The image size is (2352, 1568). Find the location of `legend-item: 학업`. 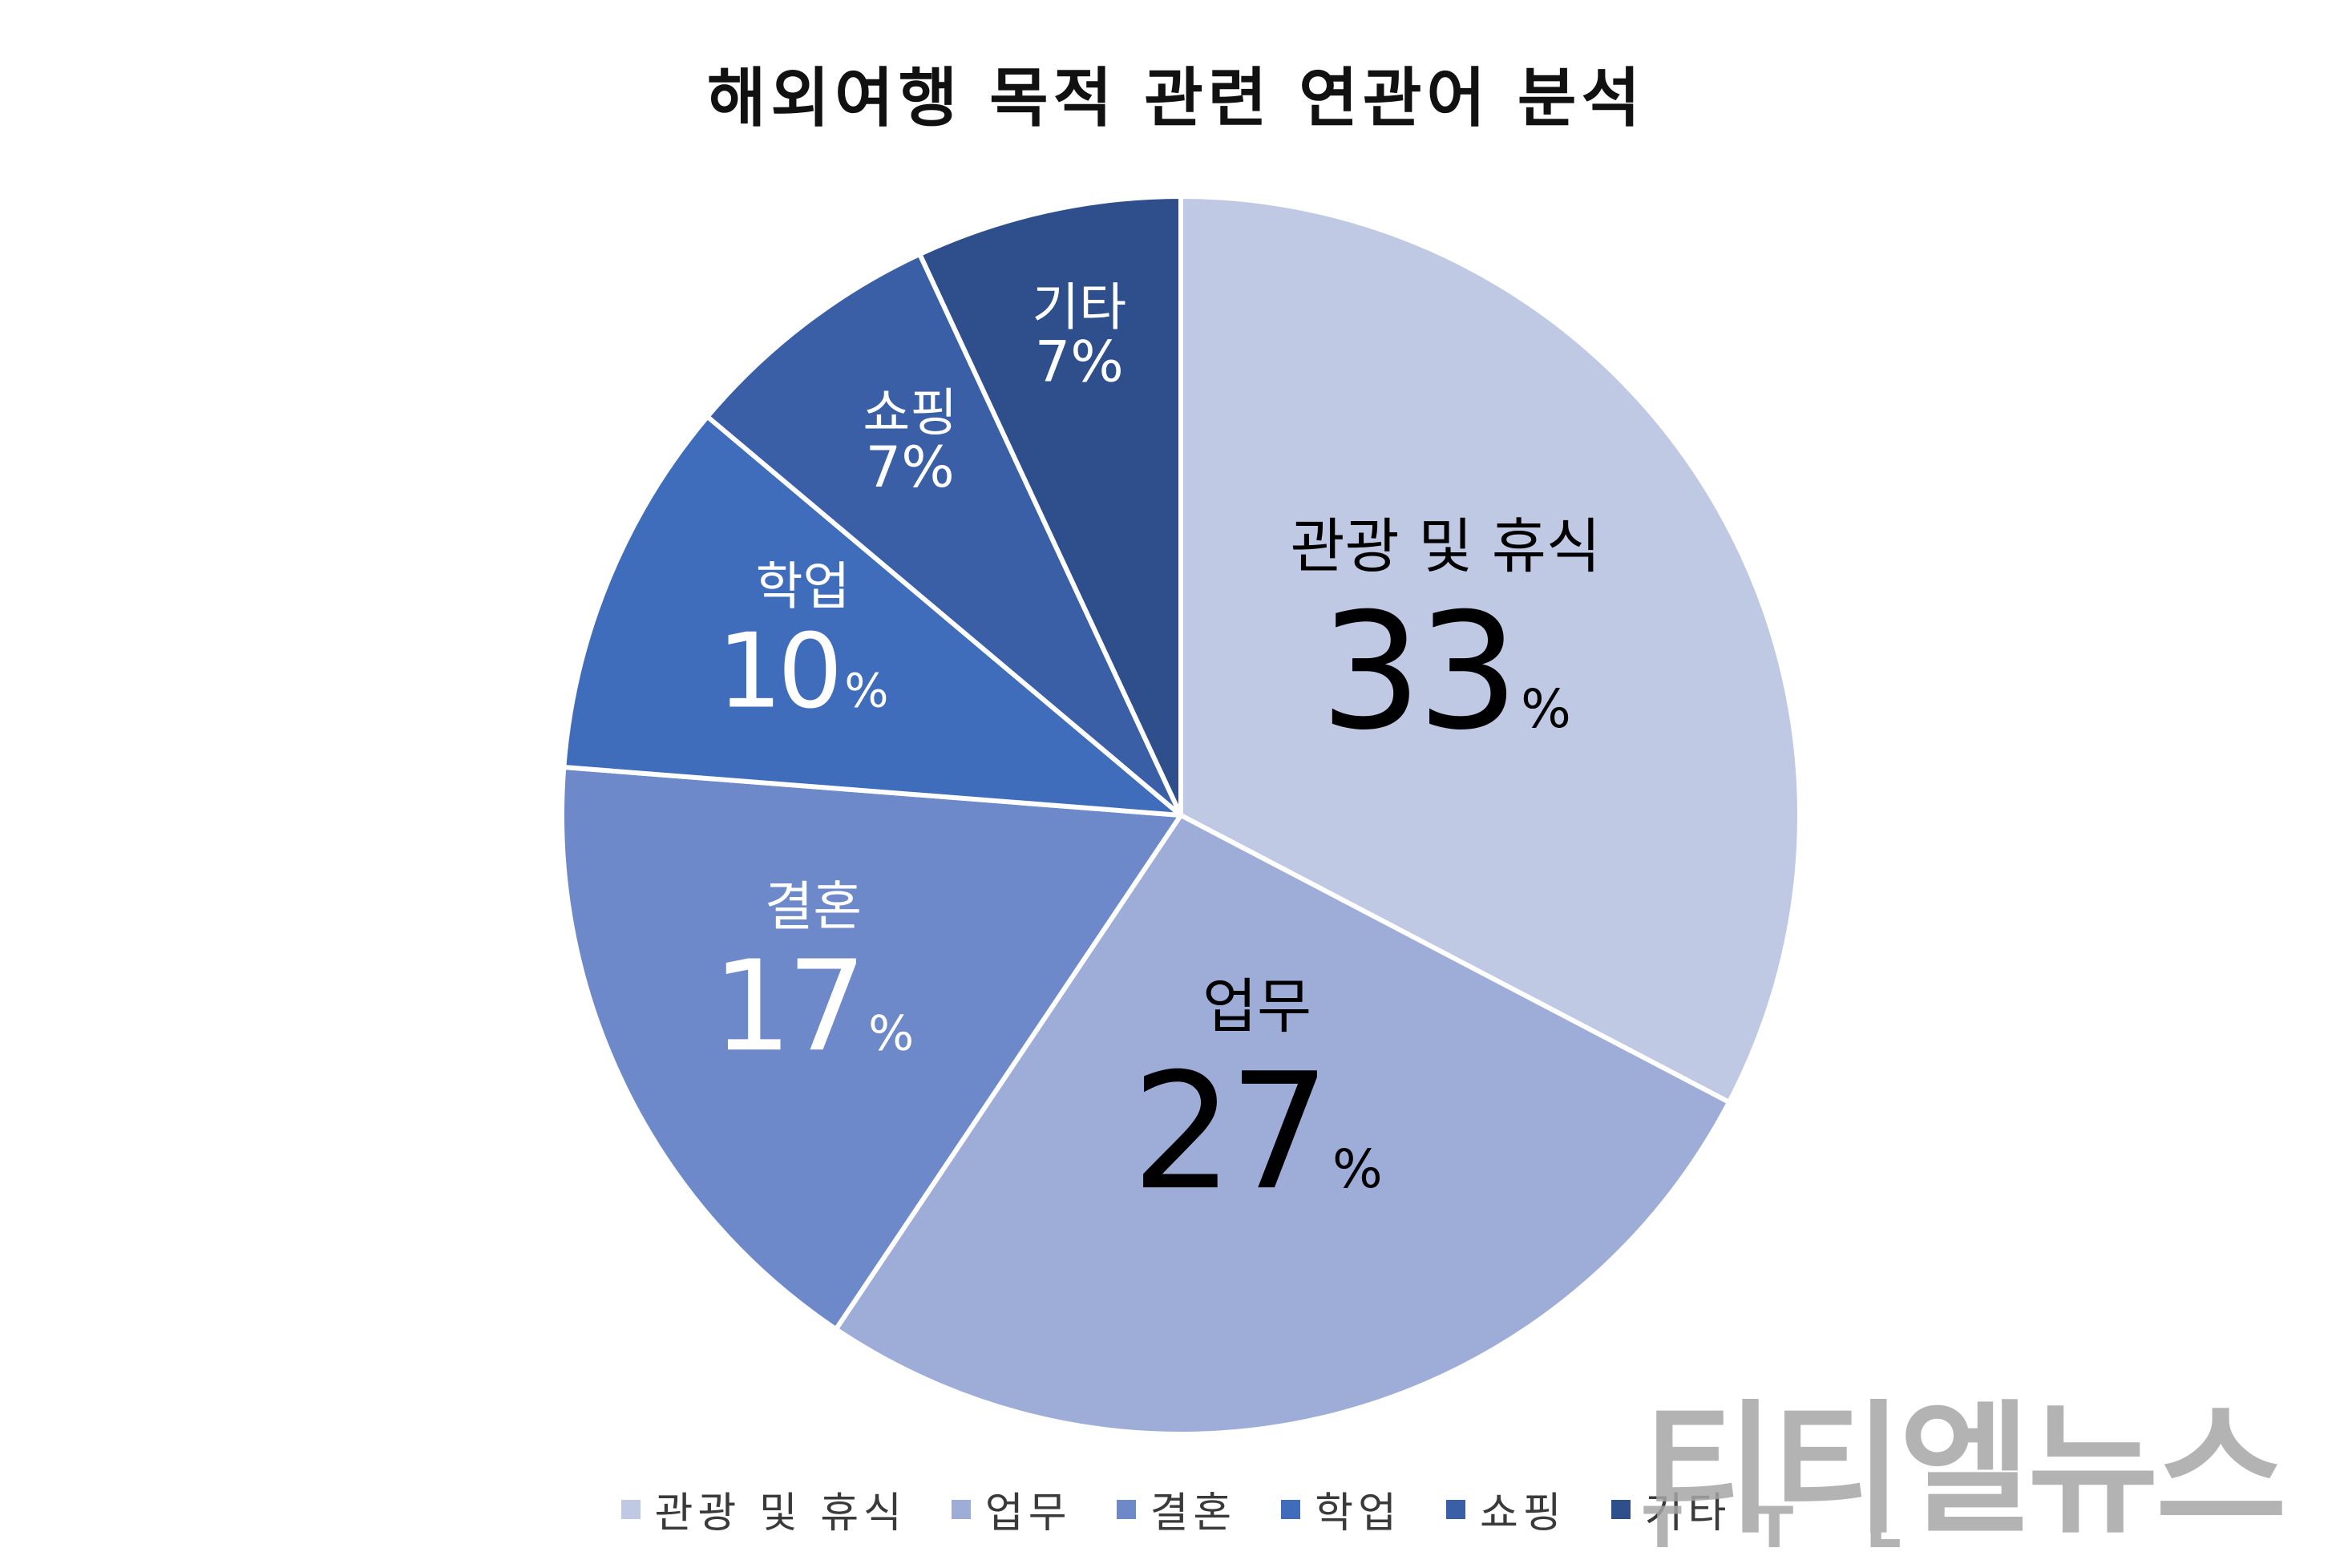

legend-item: 학업 is located at coordinates (1341, 1509).